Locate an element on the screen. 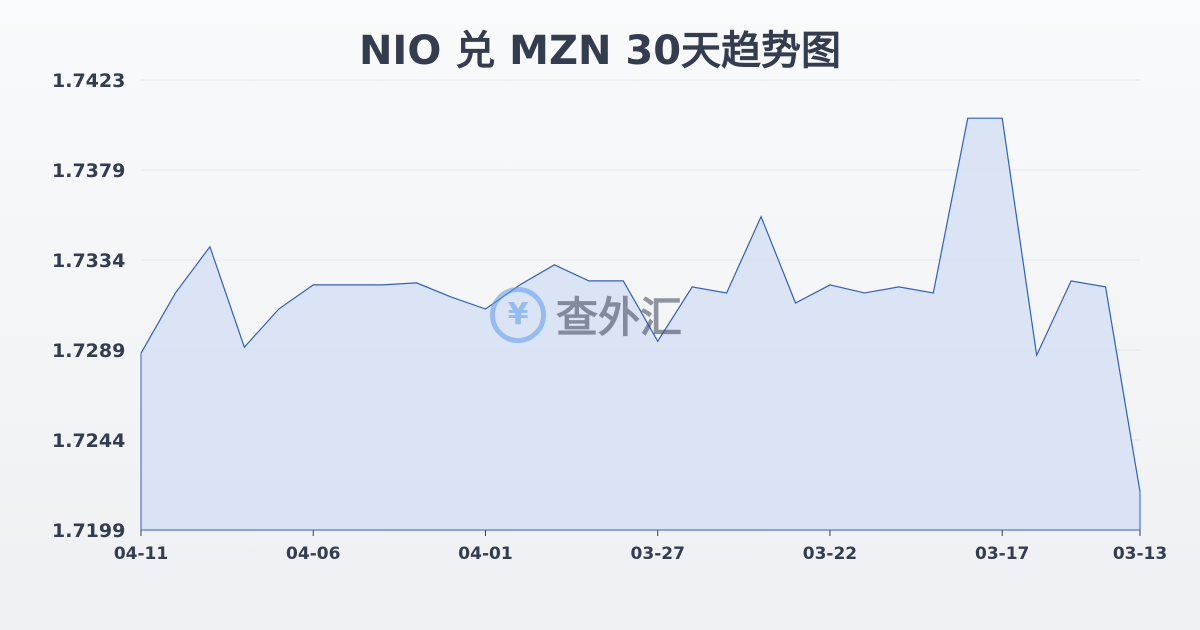 Image resolution: width=1200 pixels, height=630 pixels. x-tick-label: 04-06 is located at coordinates (313, 554).